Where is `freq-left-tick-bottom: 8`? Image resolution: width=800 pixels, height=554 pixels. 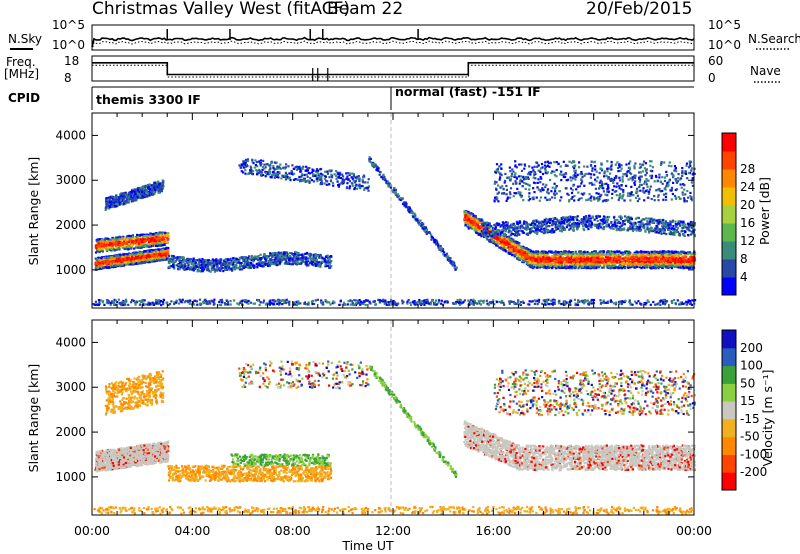 freq-left-tick-bottom: 8 is located at coordinates (68, 78).